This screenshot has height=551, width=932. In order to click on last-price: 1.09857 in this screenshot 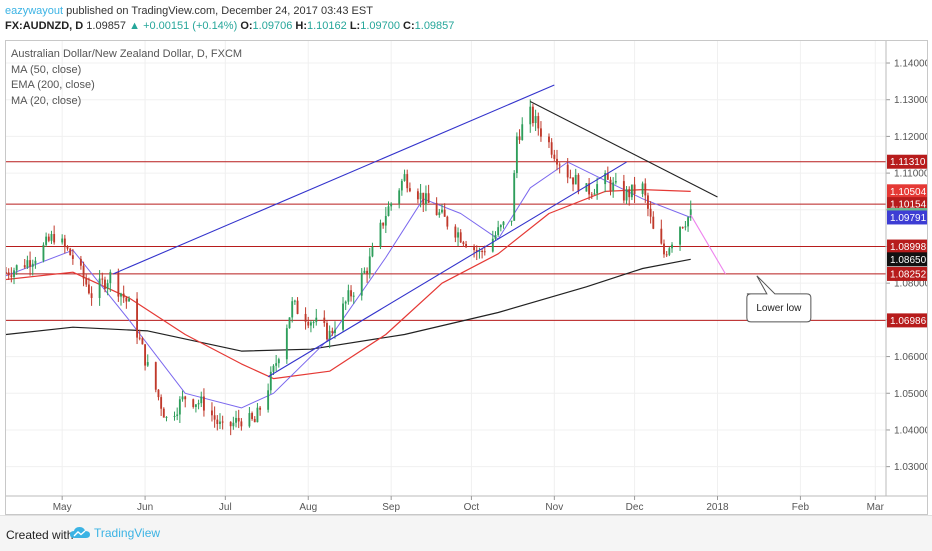, I will do `click(106, 26)`.